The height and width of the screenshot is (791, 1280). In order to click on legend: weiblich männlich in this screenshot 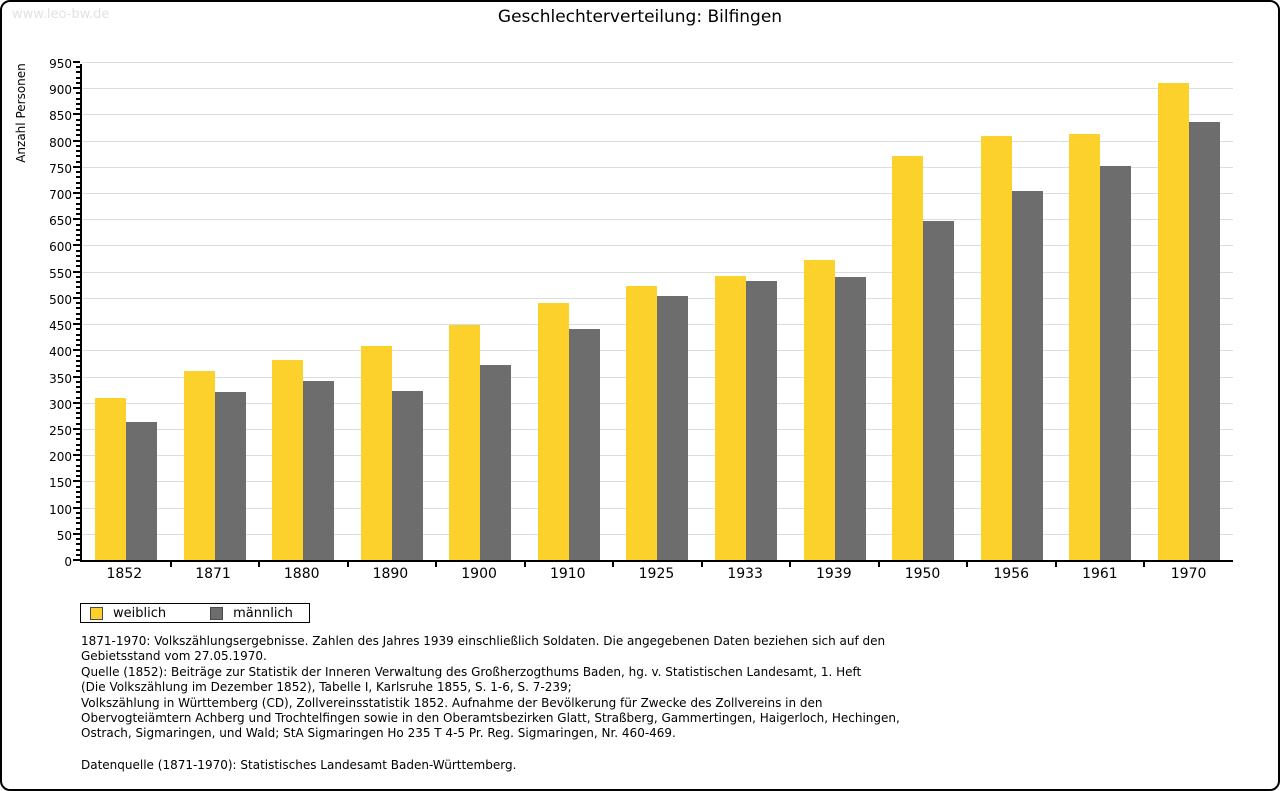, I will do `click(195, 613)`.